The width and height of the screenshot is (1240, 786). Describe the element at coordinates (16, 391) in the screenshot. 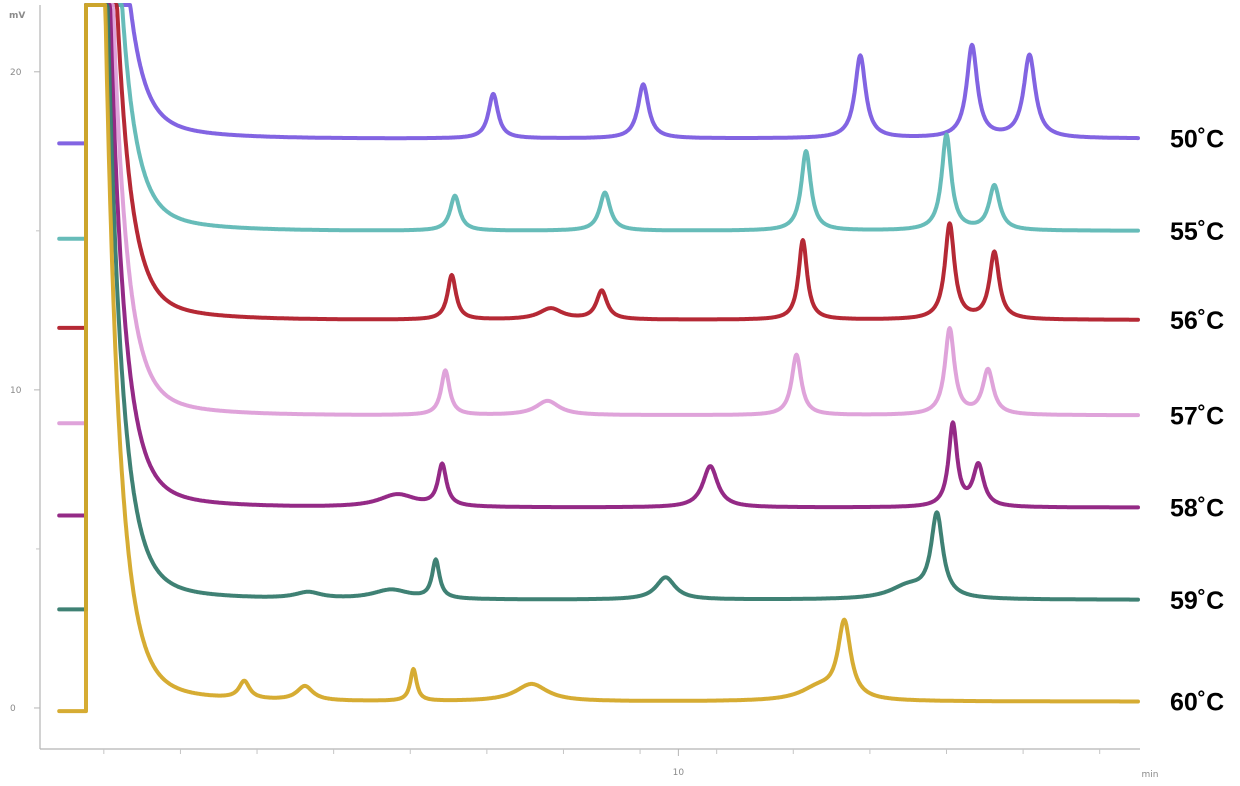

I see `y-tick-label: 10` at that location.